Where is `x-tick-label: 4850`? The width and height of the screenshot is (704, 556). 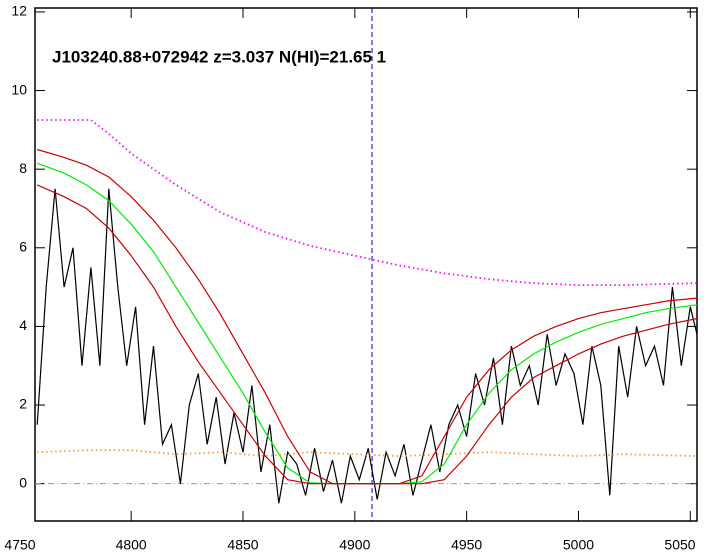
x-tick-label: 4850 is located at coordinates (242, 545).